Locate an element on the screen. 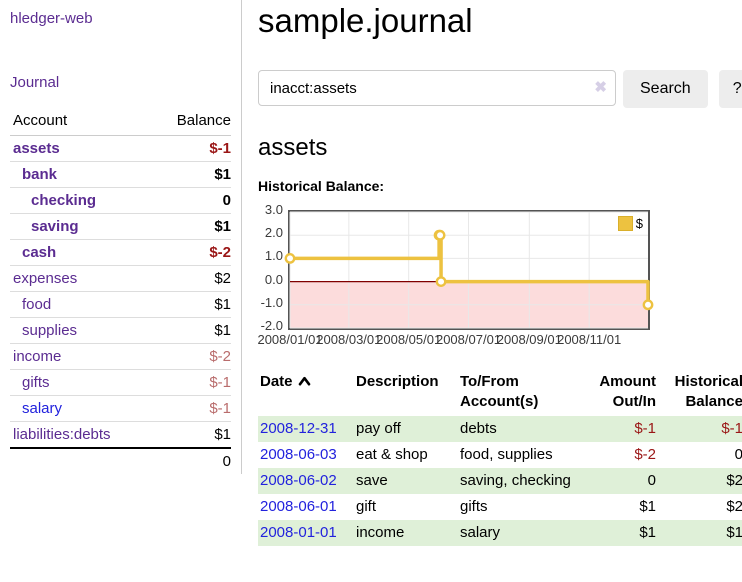 The height and width of the screenshot is (582, 742). accounts-header-row: Account Balance is located at coordinates (120, 122).